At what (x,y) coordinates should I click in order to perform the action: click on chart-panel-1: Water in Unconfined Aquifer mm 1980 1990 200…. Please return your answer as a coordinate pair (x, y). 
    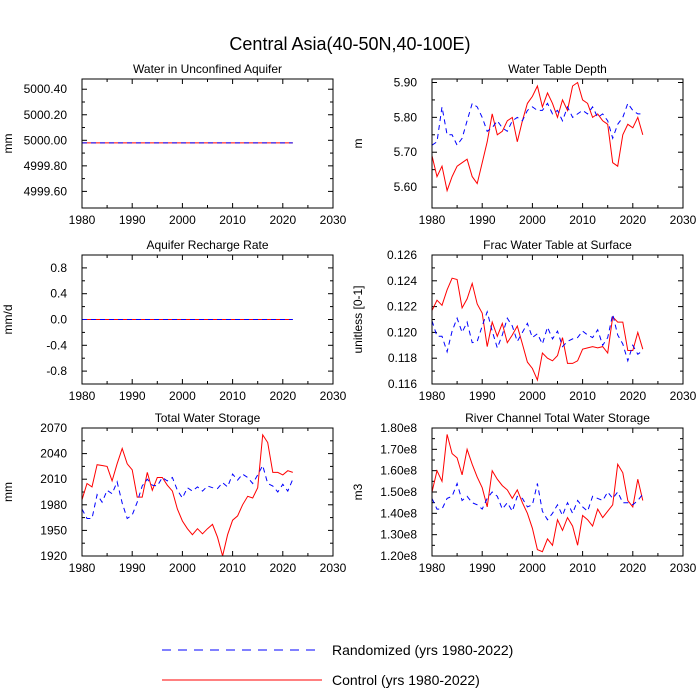
    Looking at the image, I should click on (174, 144).